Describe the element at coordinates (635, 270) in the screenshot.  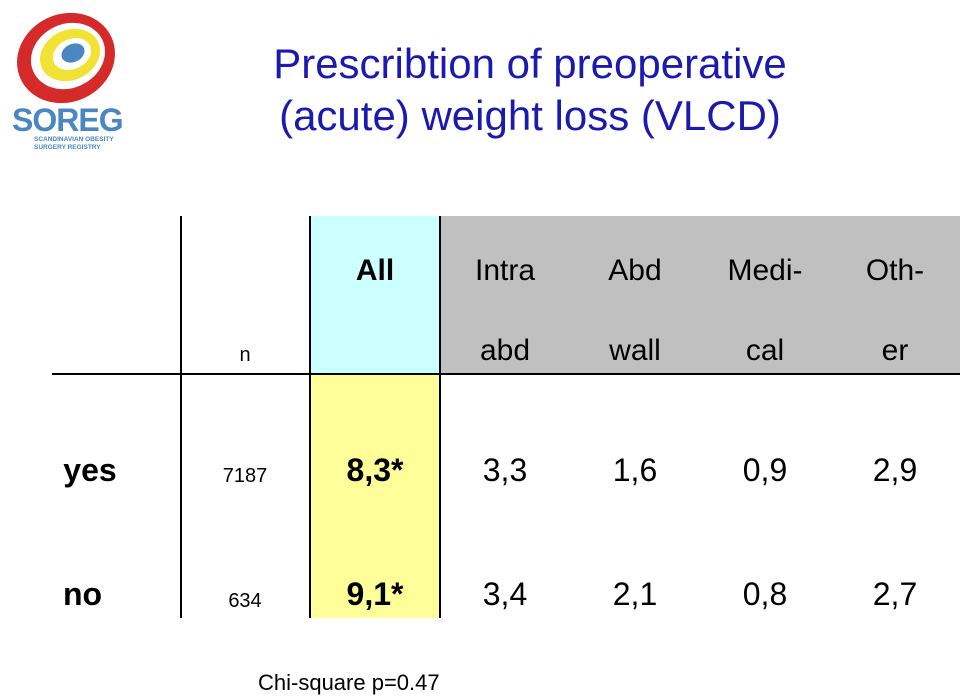
I see `header-abd-top: Abd` at that location.